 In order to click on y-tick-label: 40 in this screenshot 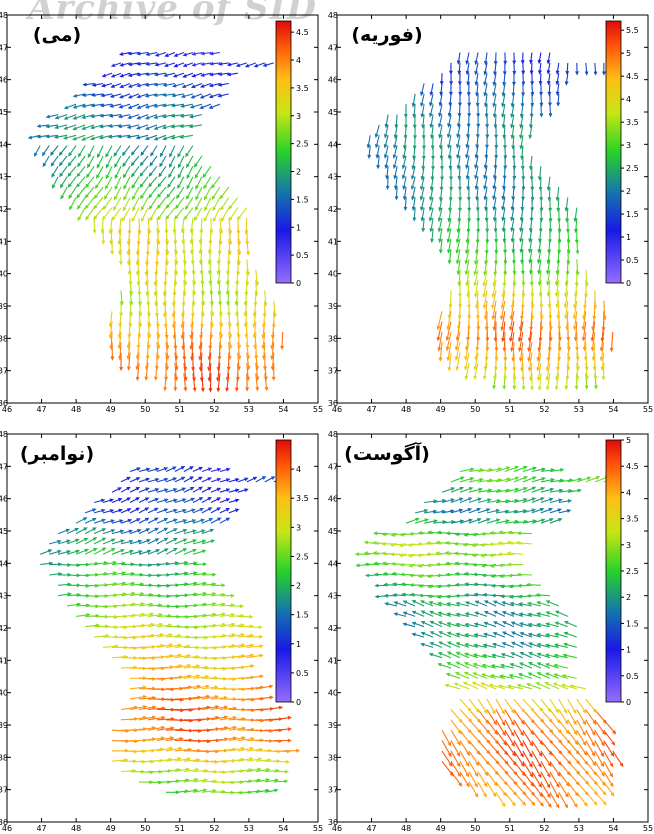, I will do `click(4, 274)`.